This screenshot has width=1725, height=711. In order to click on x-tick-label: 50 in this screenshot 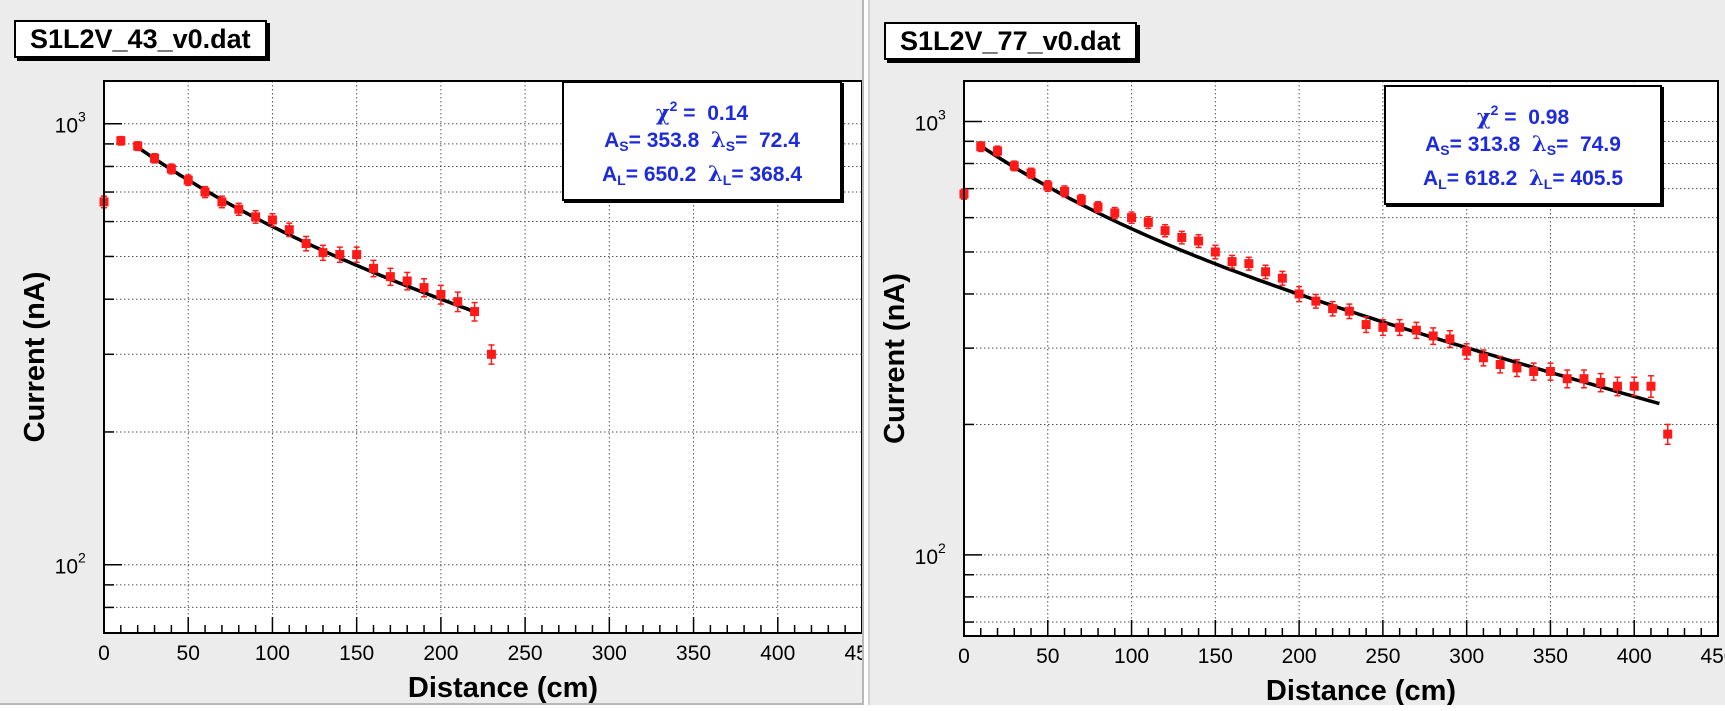, I will do `click(188, 653)`.